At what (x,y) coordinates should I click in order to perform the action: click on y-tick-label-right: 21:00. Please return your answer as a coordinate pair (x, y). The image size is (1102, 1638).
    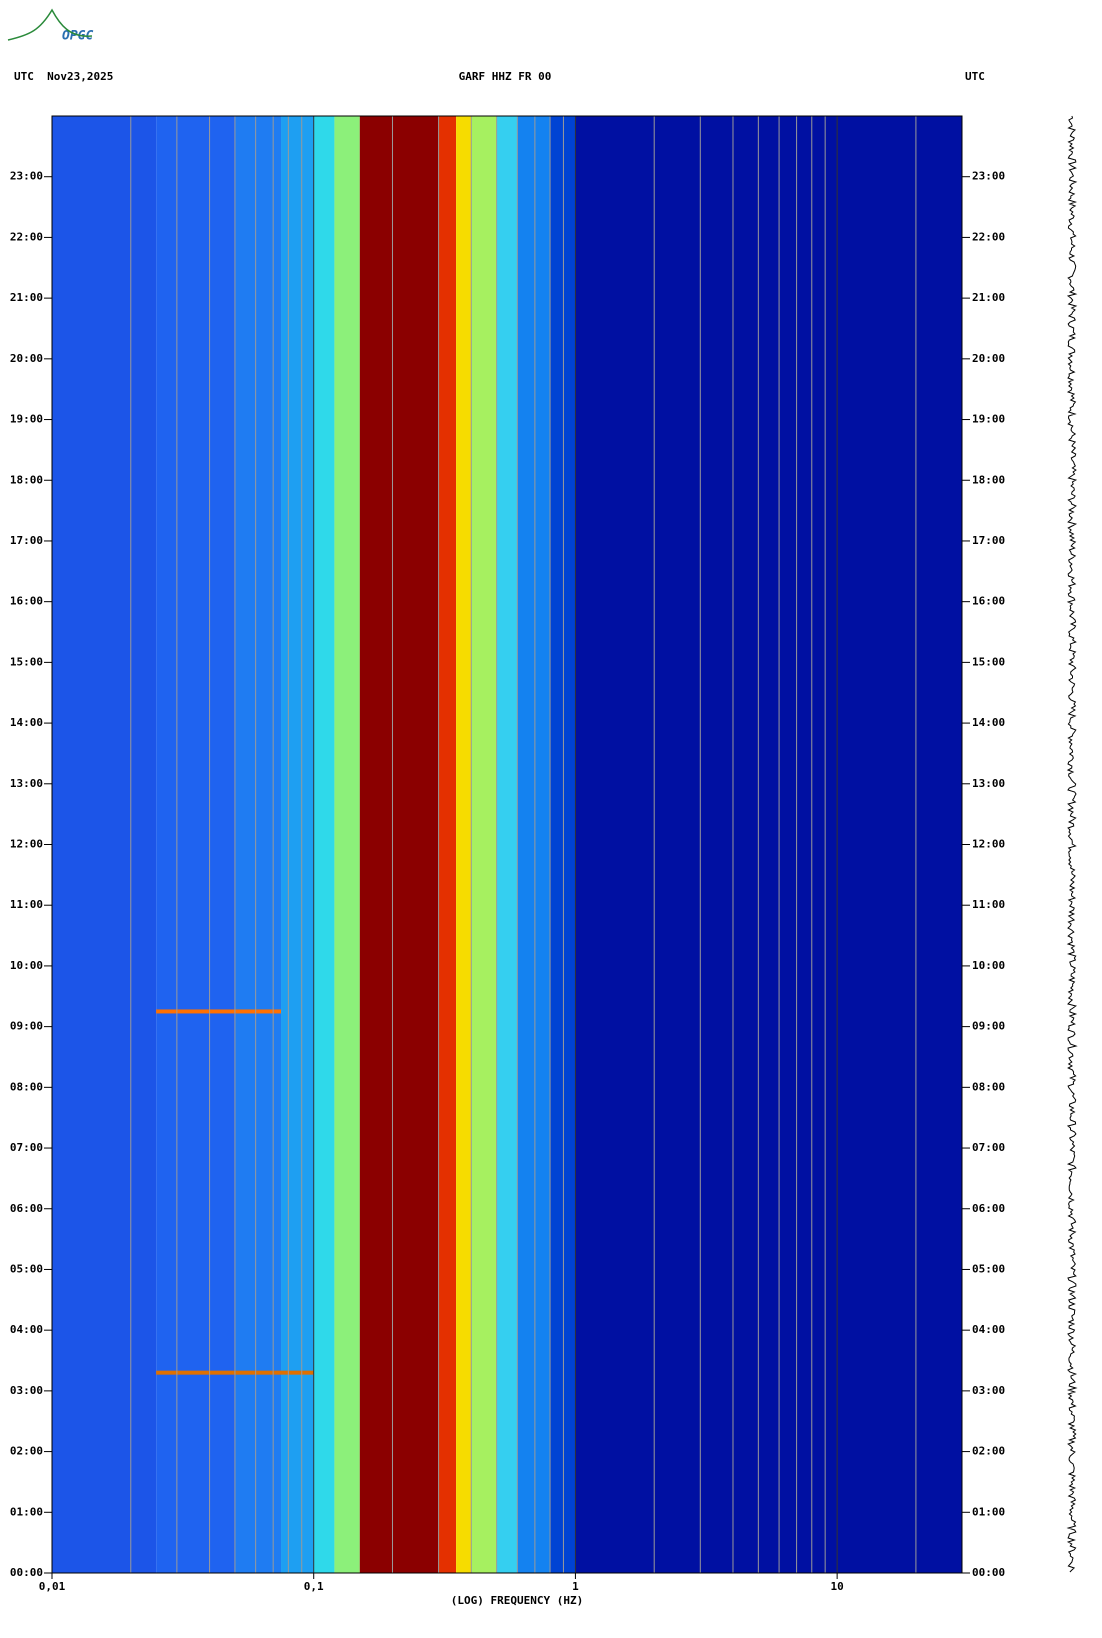
    Looking at the image, I should click on (988, 297).